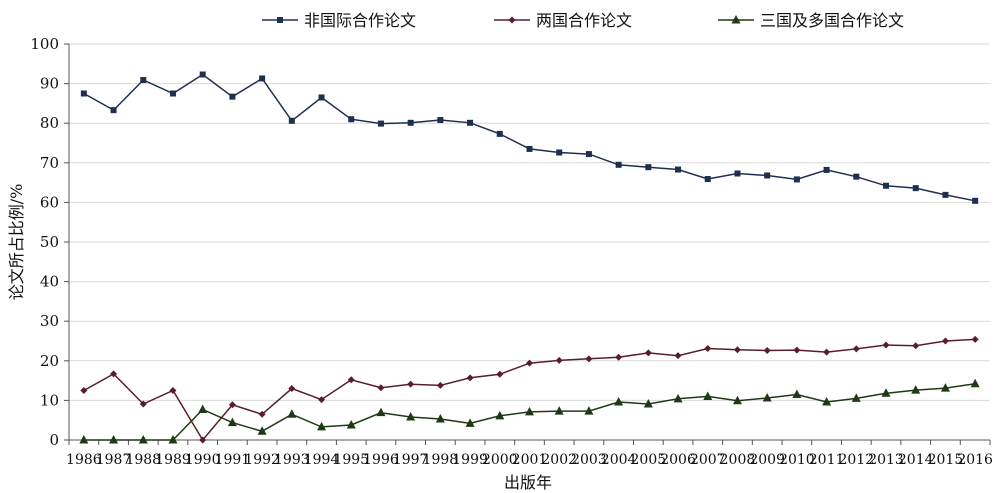 Image resolution: width=1000 pixels, height=493 pixels. I want to click on x-tick-label: 1997, so click(411, 460).